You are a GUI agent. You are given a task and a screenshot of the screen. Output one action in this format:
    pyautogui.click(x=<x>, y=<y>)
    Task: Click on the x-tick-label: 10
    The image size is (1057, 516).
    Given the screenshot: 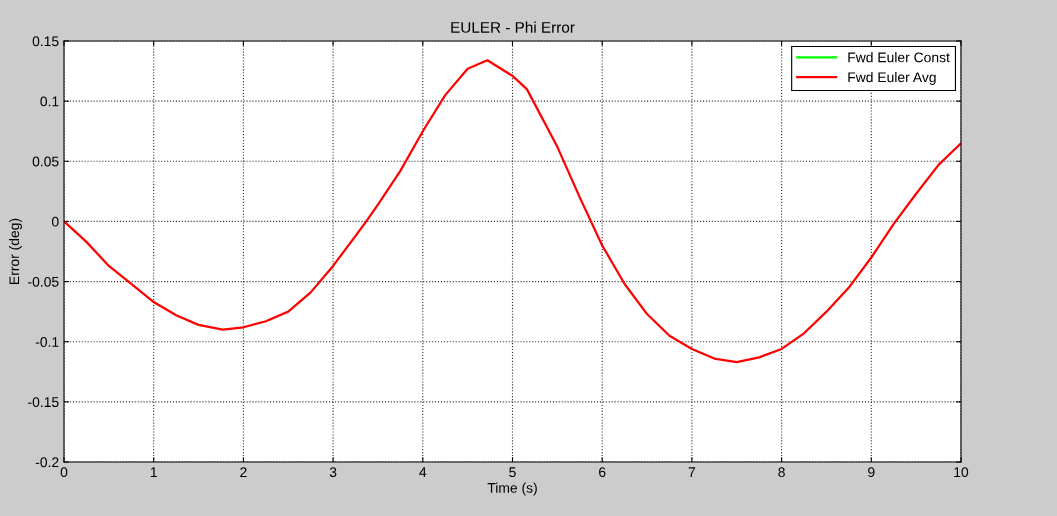 What is the action you would take?
    pyautogui.click(x=961, y=472)
    